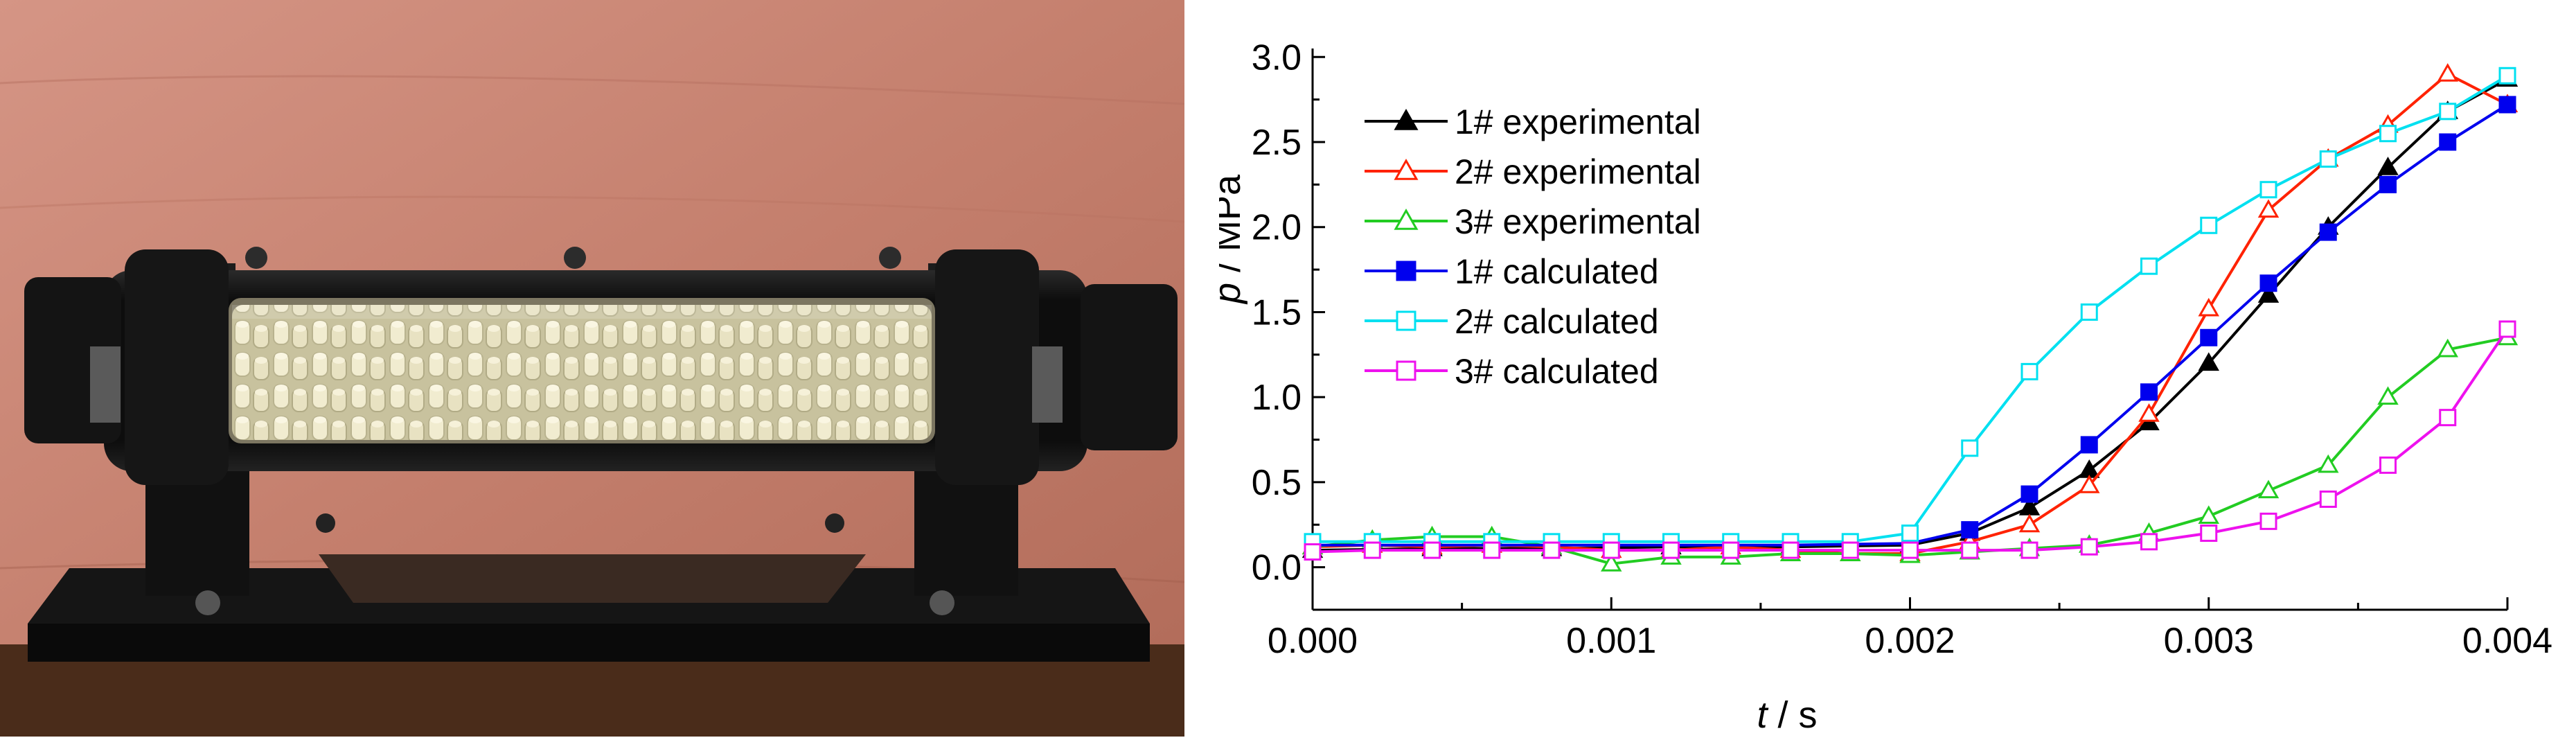  I want to click on legend-label: 3# experimental, so click(1578, 221).